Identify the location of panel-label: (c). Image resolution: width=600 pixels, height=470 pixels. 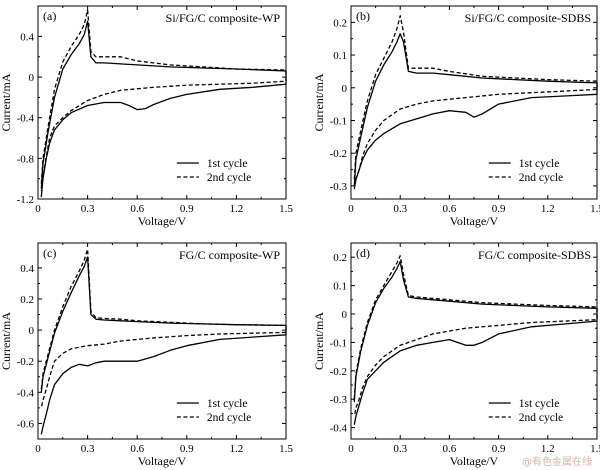
(49, 253).